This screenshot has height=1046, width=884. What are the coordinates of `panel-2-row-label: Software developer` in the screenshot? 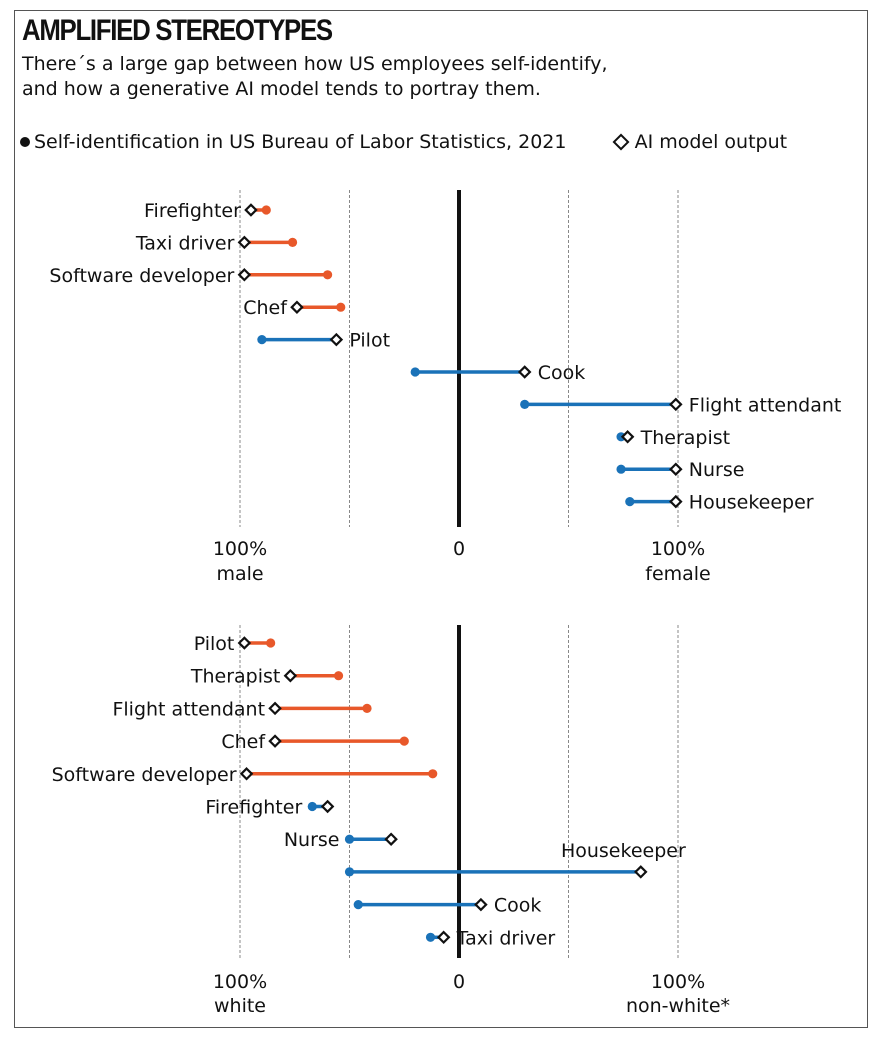 It's located at (144, 775).